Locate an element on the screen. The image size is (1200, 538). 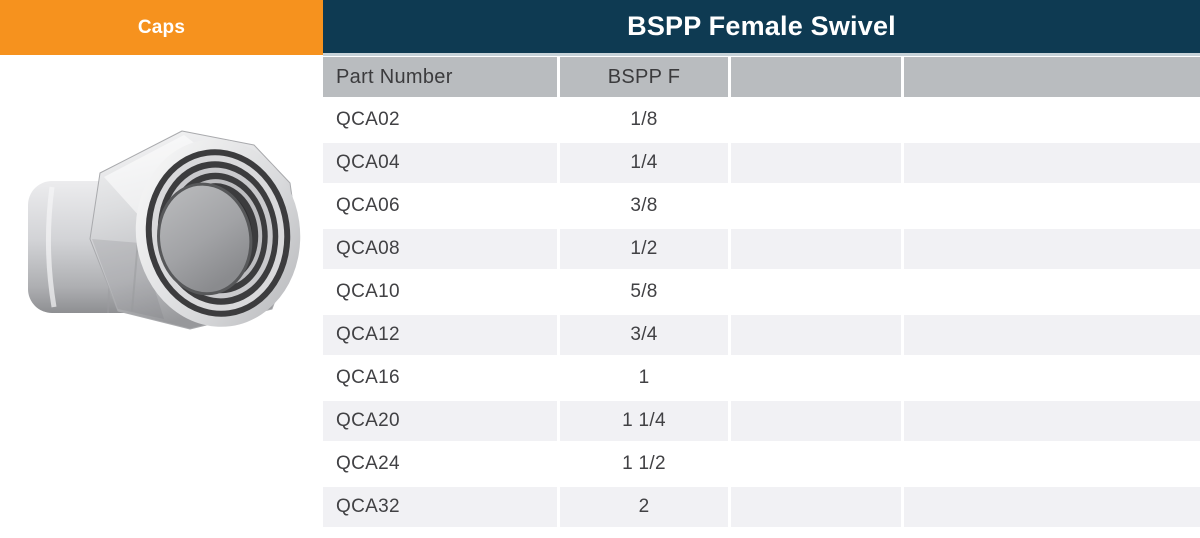
page-title: BSPP Female Swivel is located at coordinates (761, 26).